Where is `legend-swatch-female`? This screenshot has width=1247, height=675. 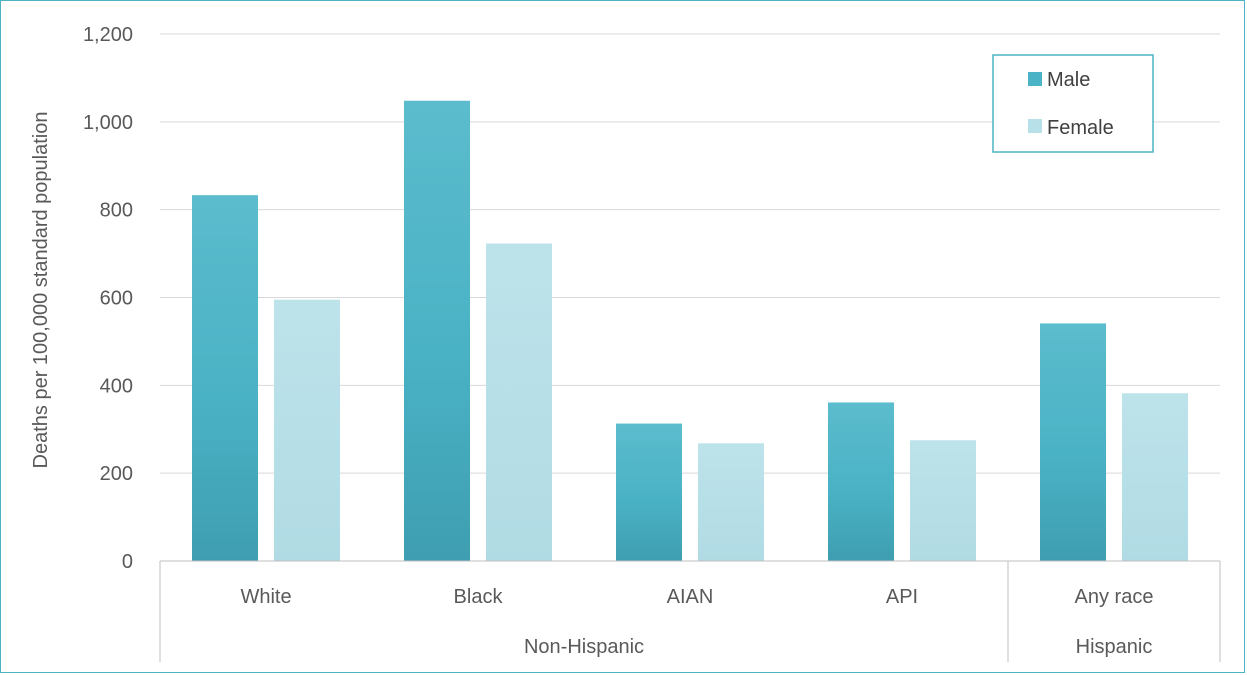
legend-swatch-female is located at coordinates (1035, 126).